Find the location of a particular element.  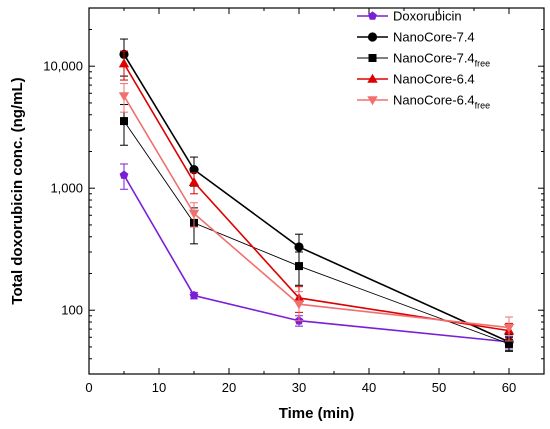

legend-label: NanoCore-6.4free is located at coordinates (441, 102).